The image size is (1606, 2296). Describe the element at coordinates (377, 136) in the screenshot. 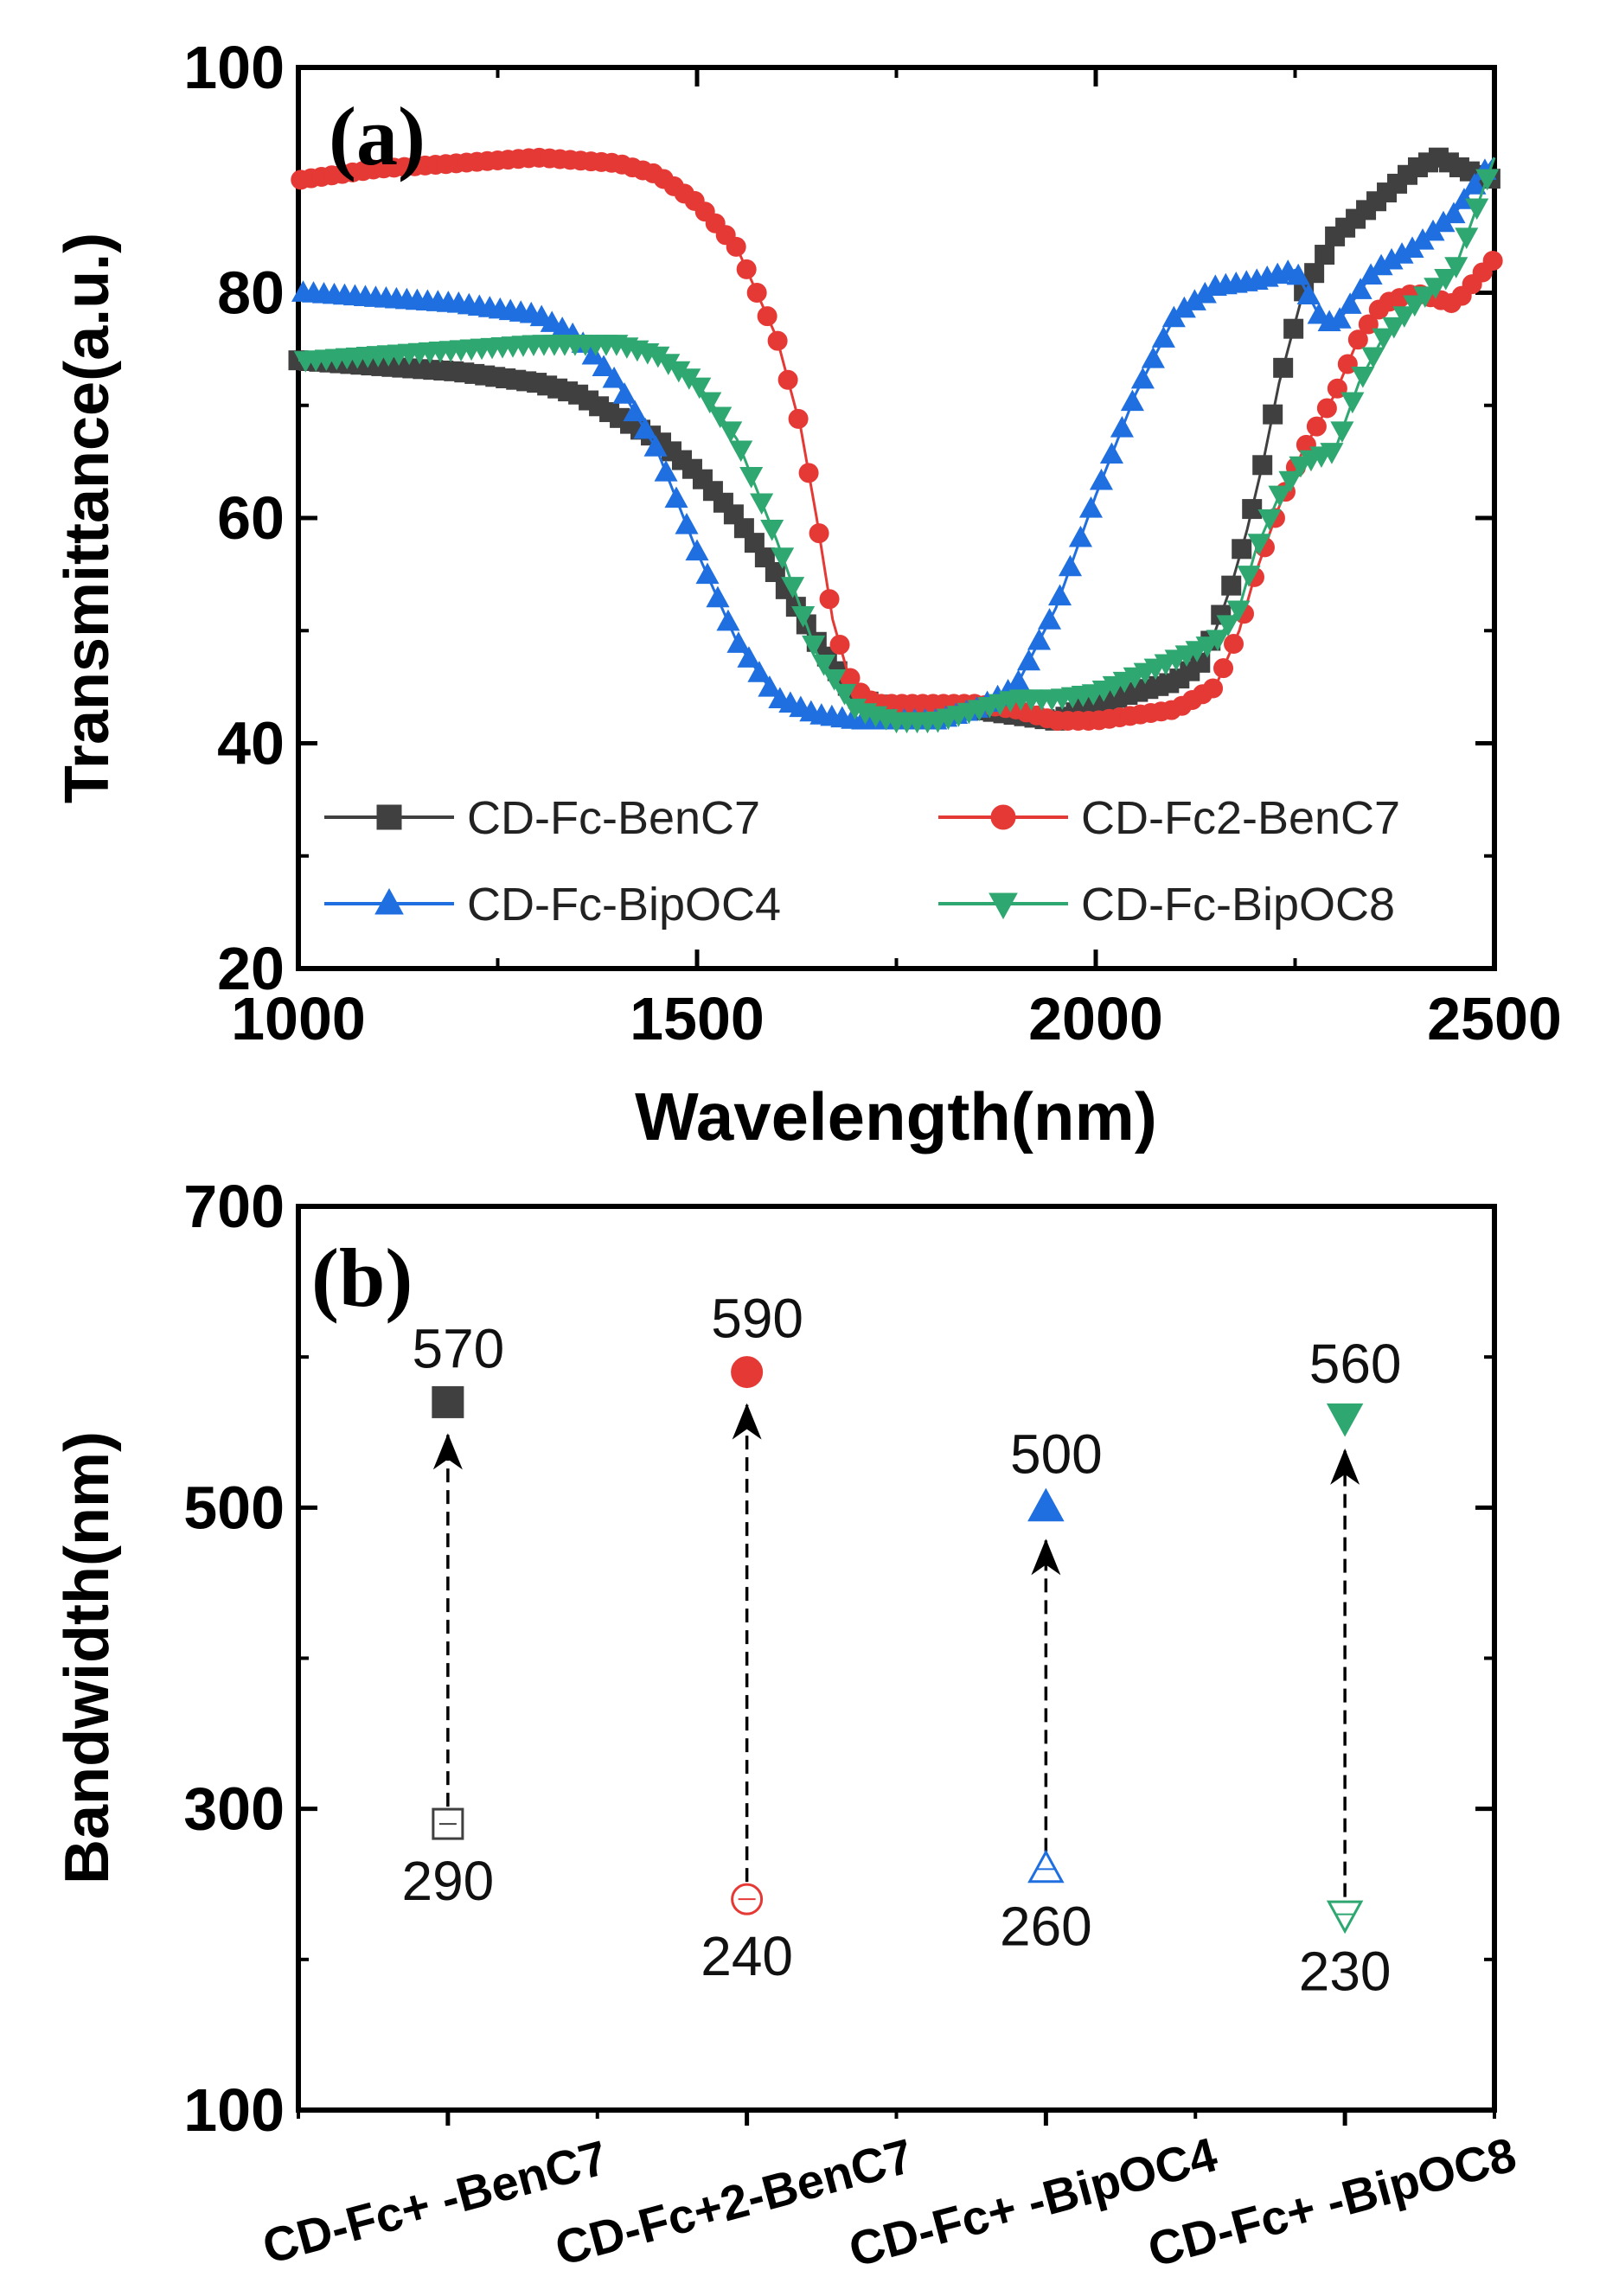

I see `panel-a-label: (a)` at that location.